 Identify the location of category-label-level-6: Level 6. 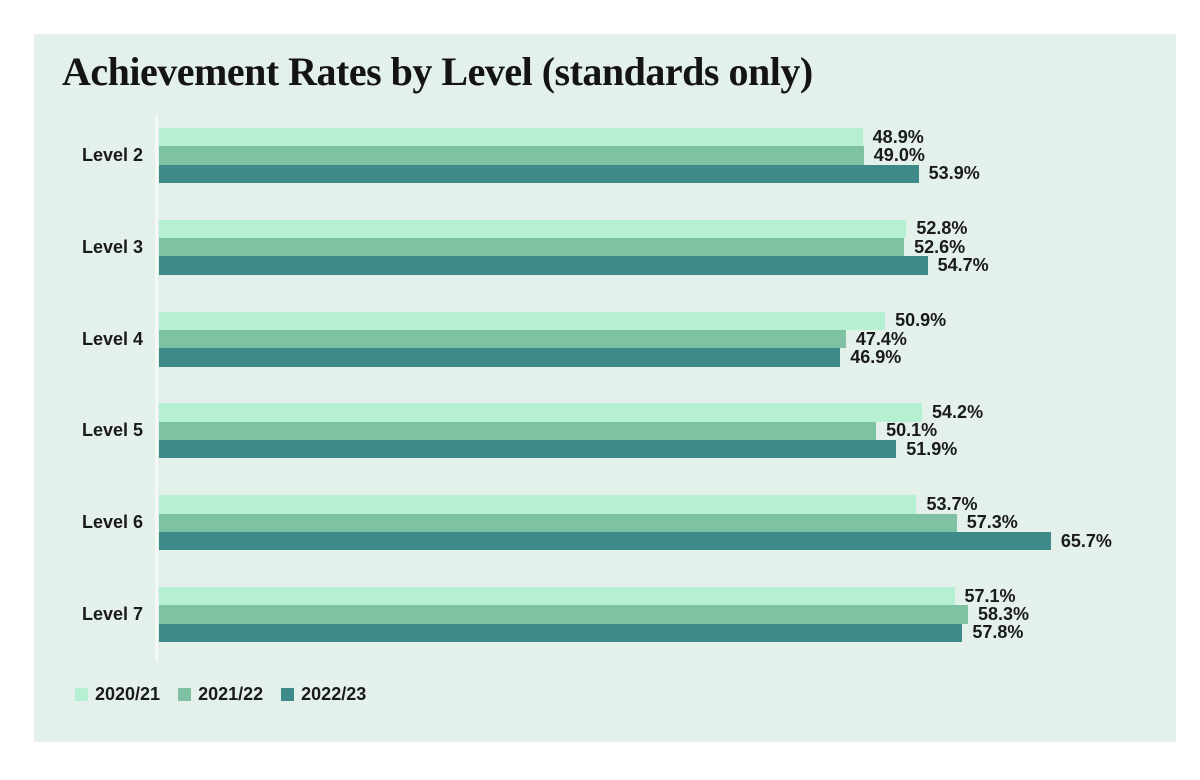
(112, 522).